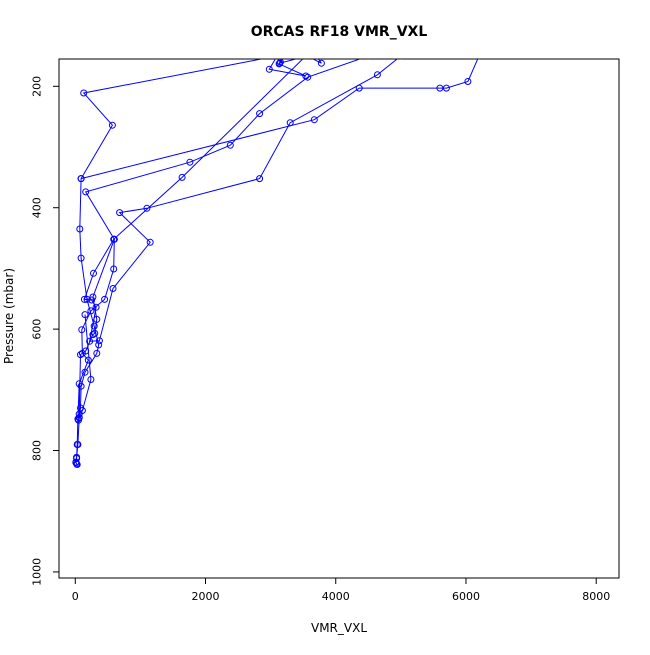  Describe the element at coordinates (37, 450) in the screenshot. I see `y-tick-label: 800` at that location.